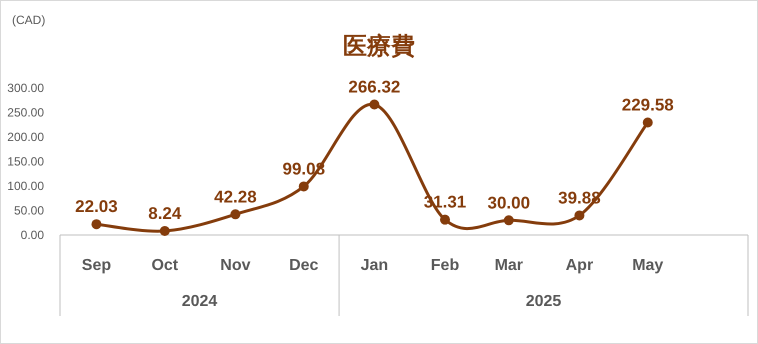 Image resolution: width=758 pixels, height=344 pixels. Describe the element at coordinates (97, 265) in the screenshot. I see `x-tick-label: Sep` at that location.